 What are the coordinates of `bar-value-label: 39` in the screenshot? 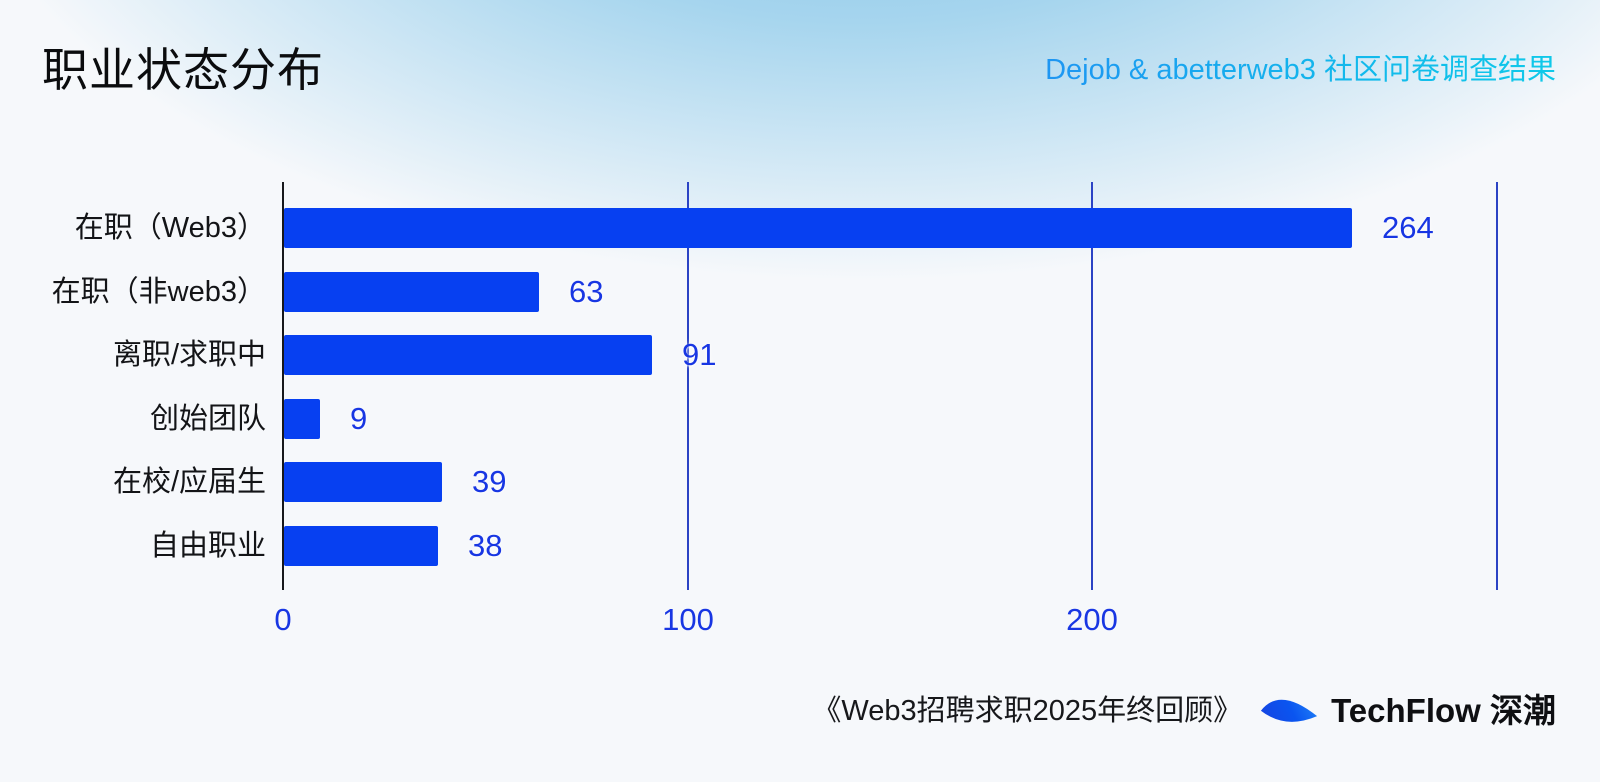 It's located at (489, 481).